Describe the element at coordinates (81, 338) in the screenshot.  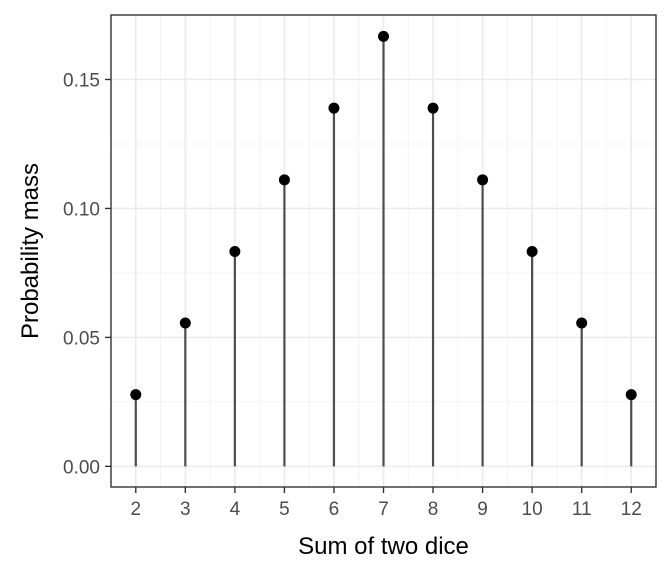
I see `y-tick-label: 0.05` at that location.